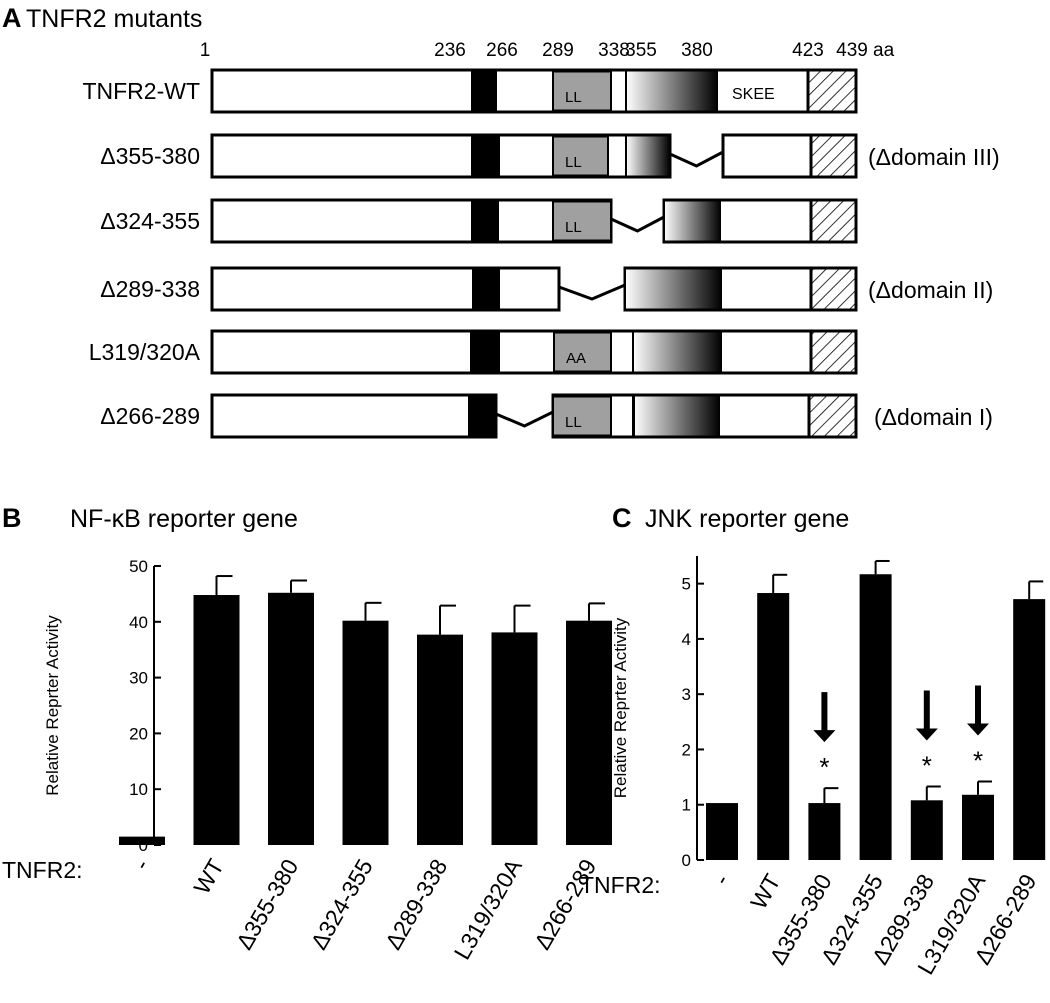 This screenshot has height=1003, width=1050. Describe the element at coordinates (622, 518) in the screenshot. I see `panel-c-letter: C` at that location.